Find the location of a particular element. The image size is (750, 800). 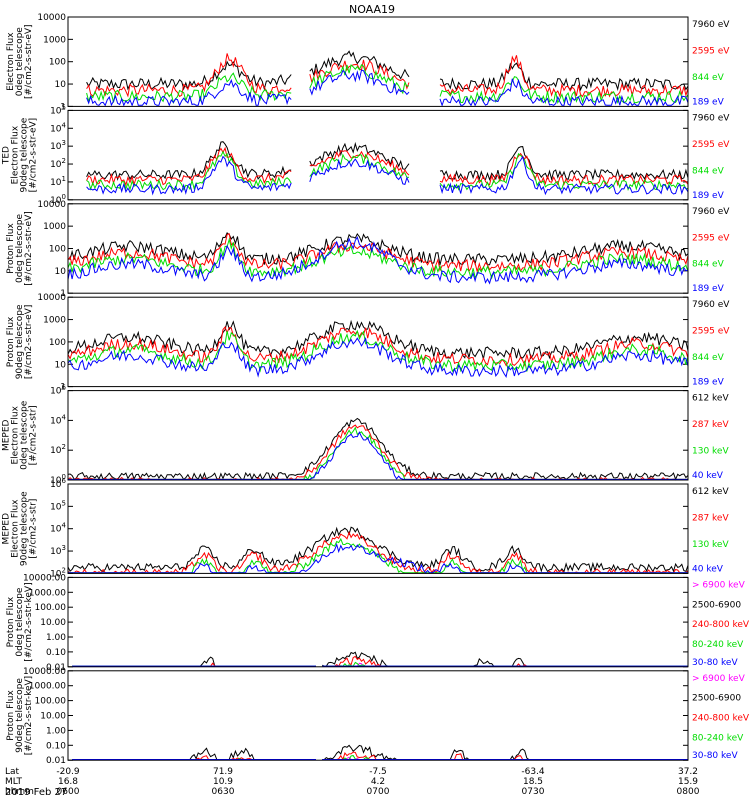

y-tick-label: 10⁶ is located at coordinates (58, 390).